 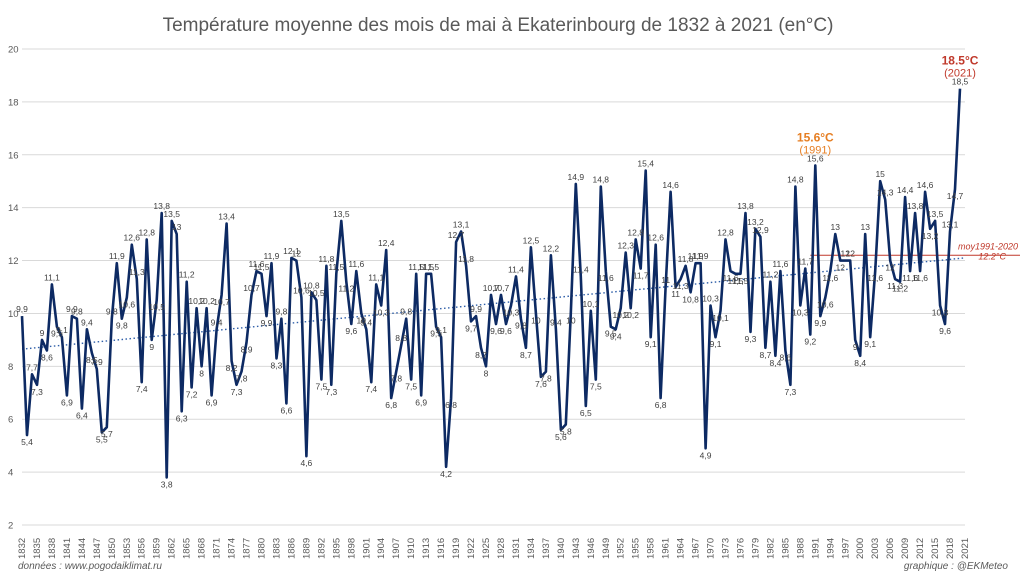 I want to click on x-tick-label: 1889, so click(x=306, y=548).